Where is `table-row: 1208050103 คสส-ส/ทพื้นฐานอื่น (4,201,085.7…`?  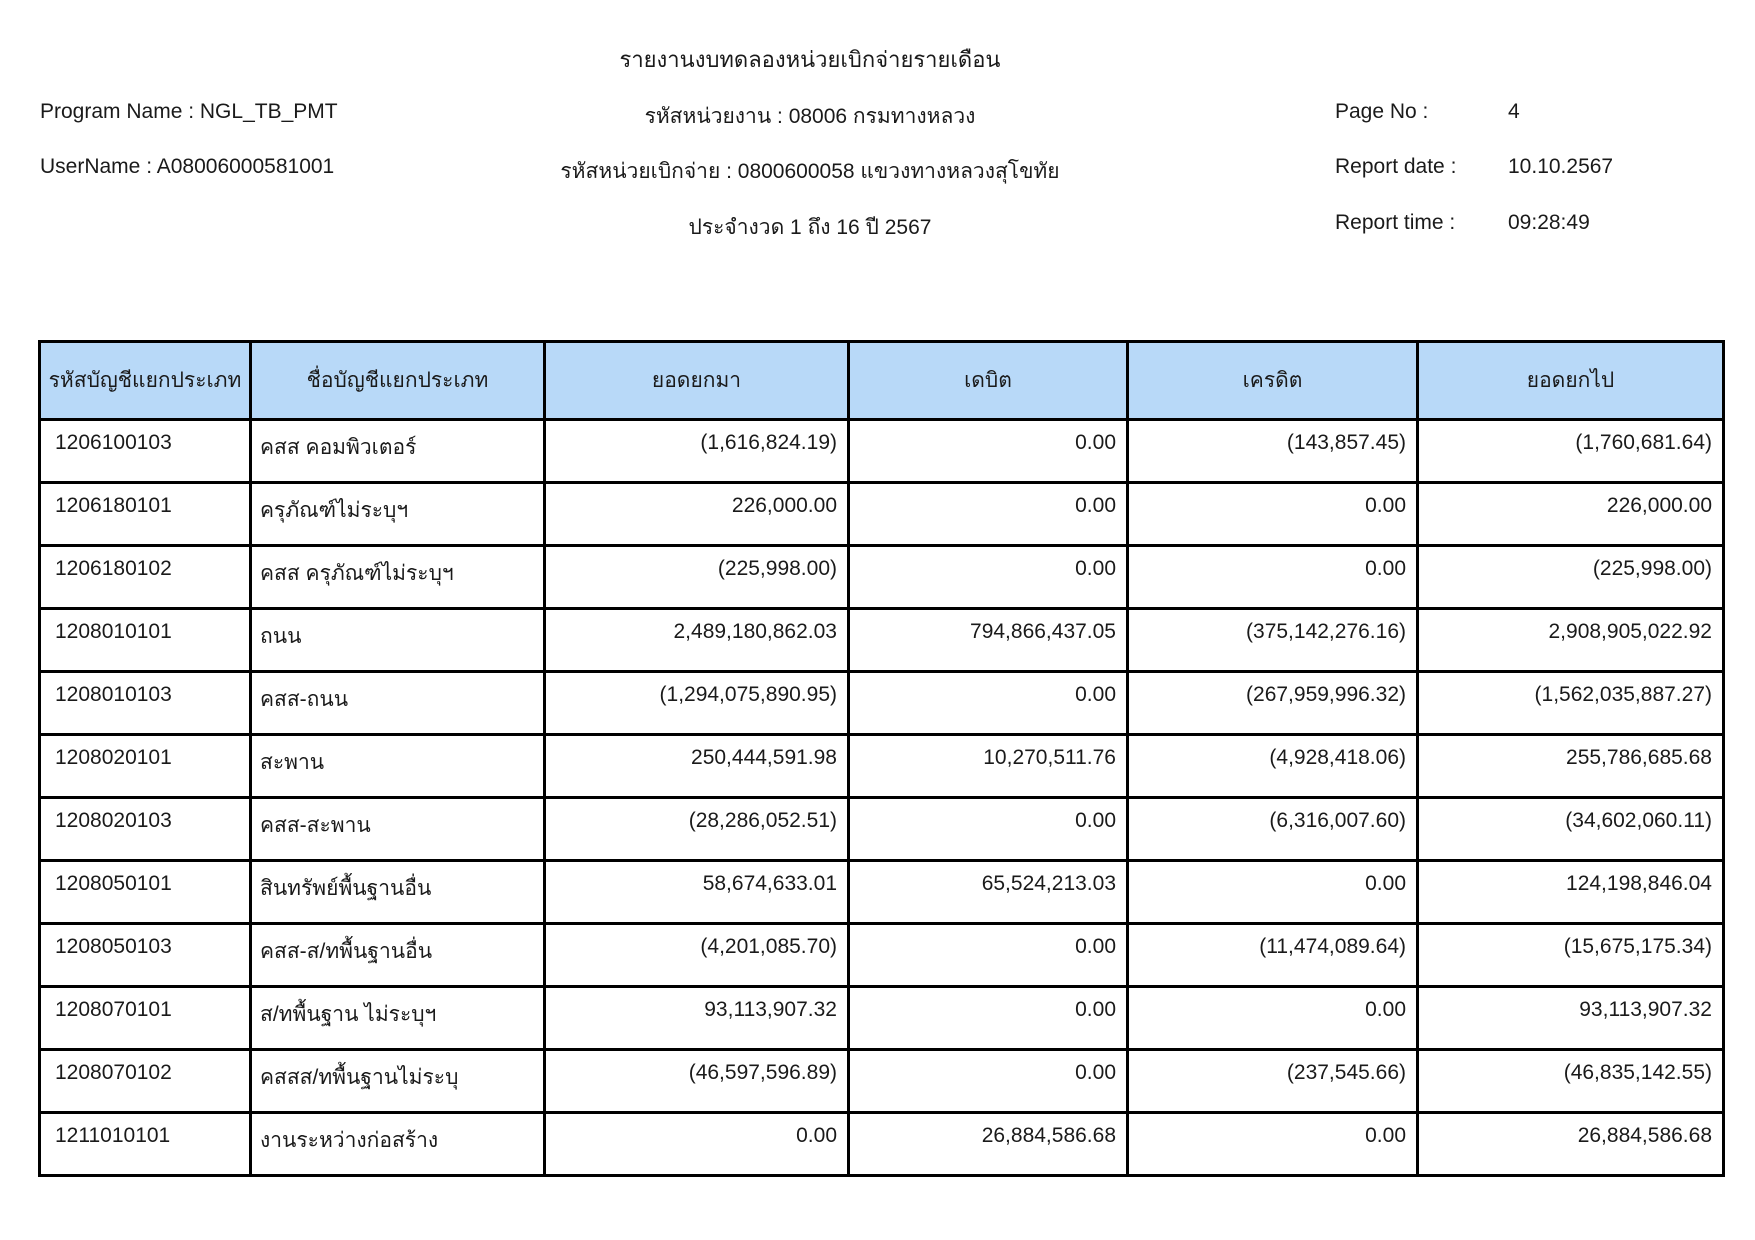
table-row: 1208050103 คสส-ส/ทพื้นฐานอื่น (4,201,085.7… is located at coordinates (881, 955).